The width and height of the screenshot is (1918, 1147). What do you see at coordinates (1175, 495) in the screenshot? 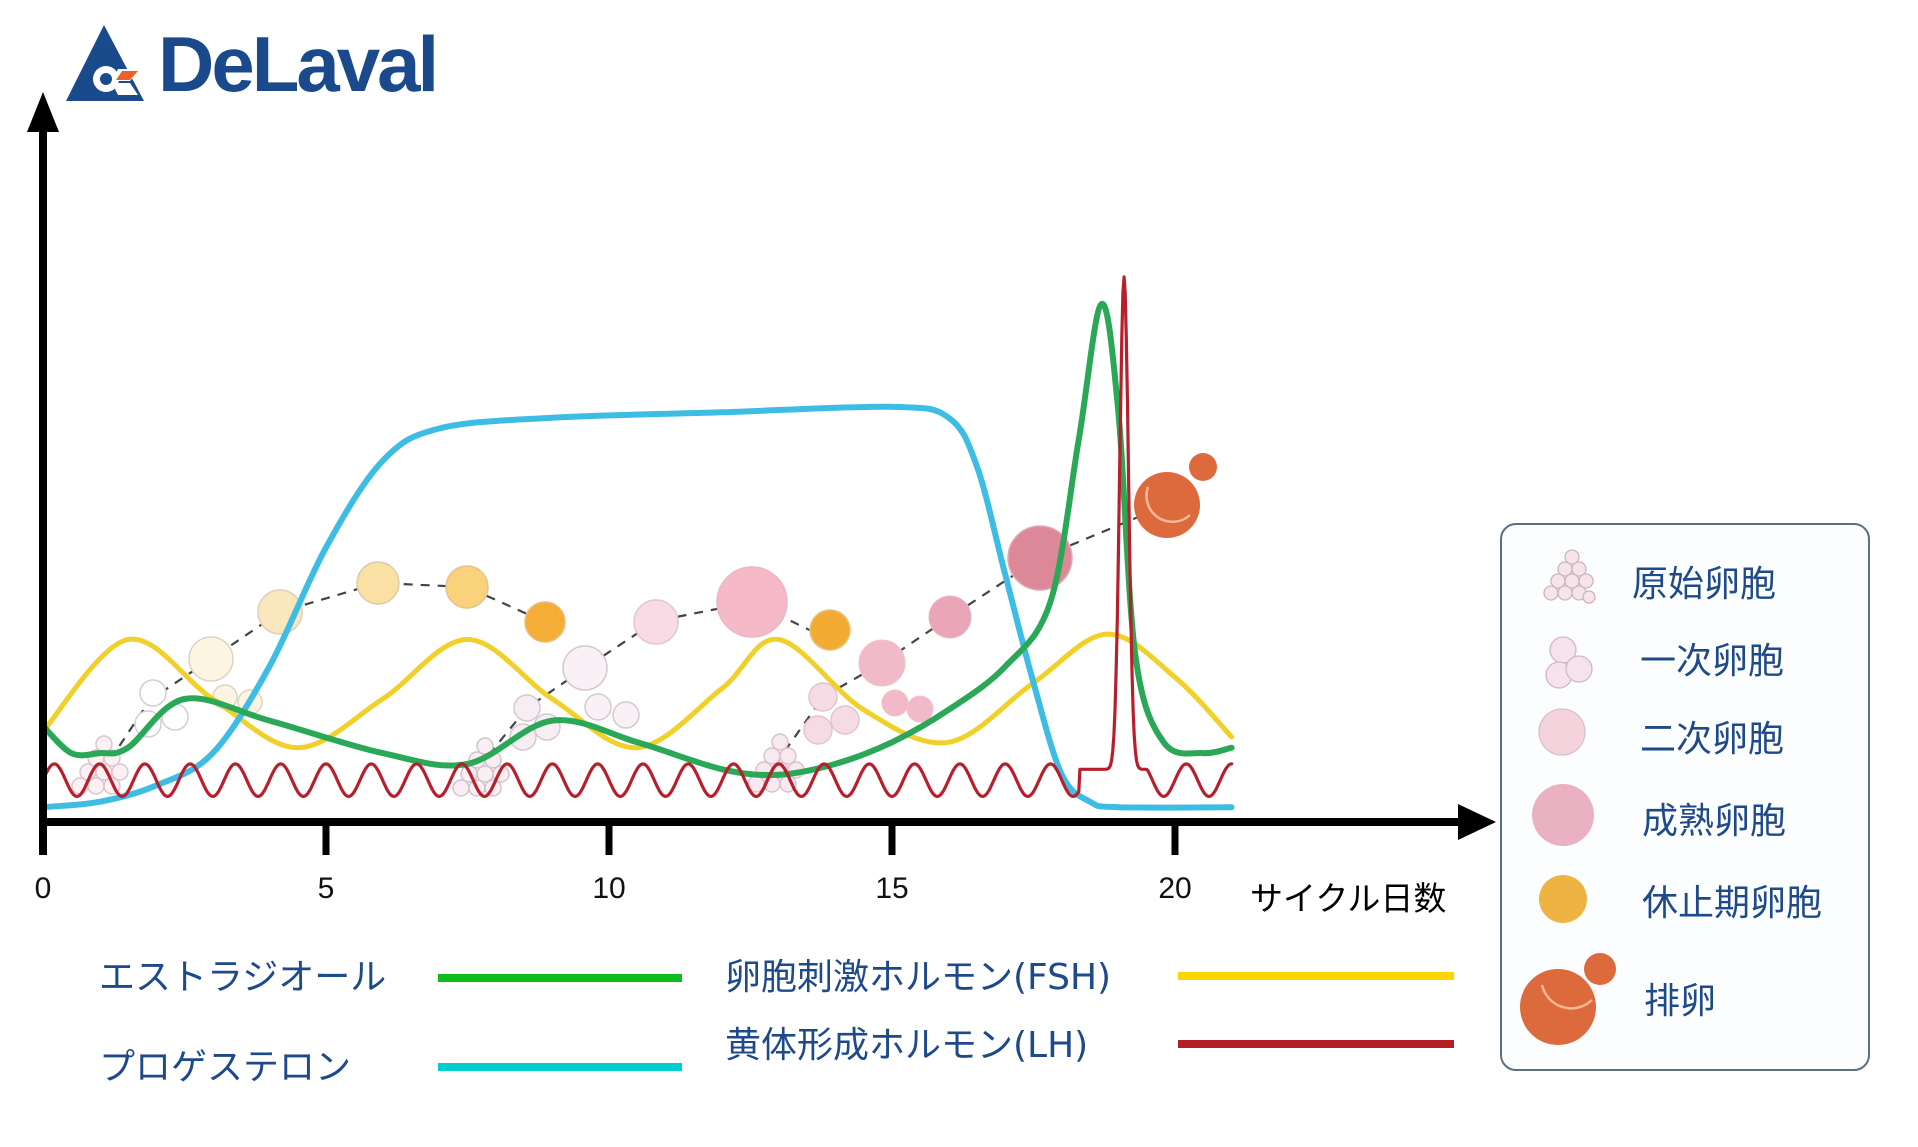
I see `ovulation-marker` at bounding box center [1175, 495].